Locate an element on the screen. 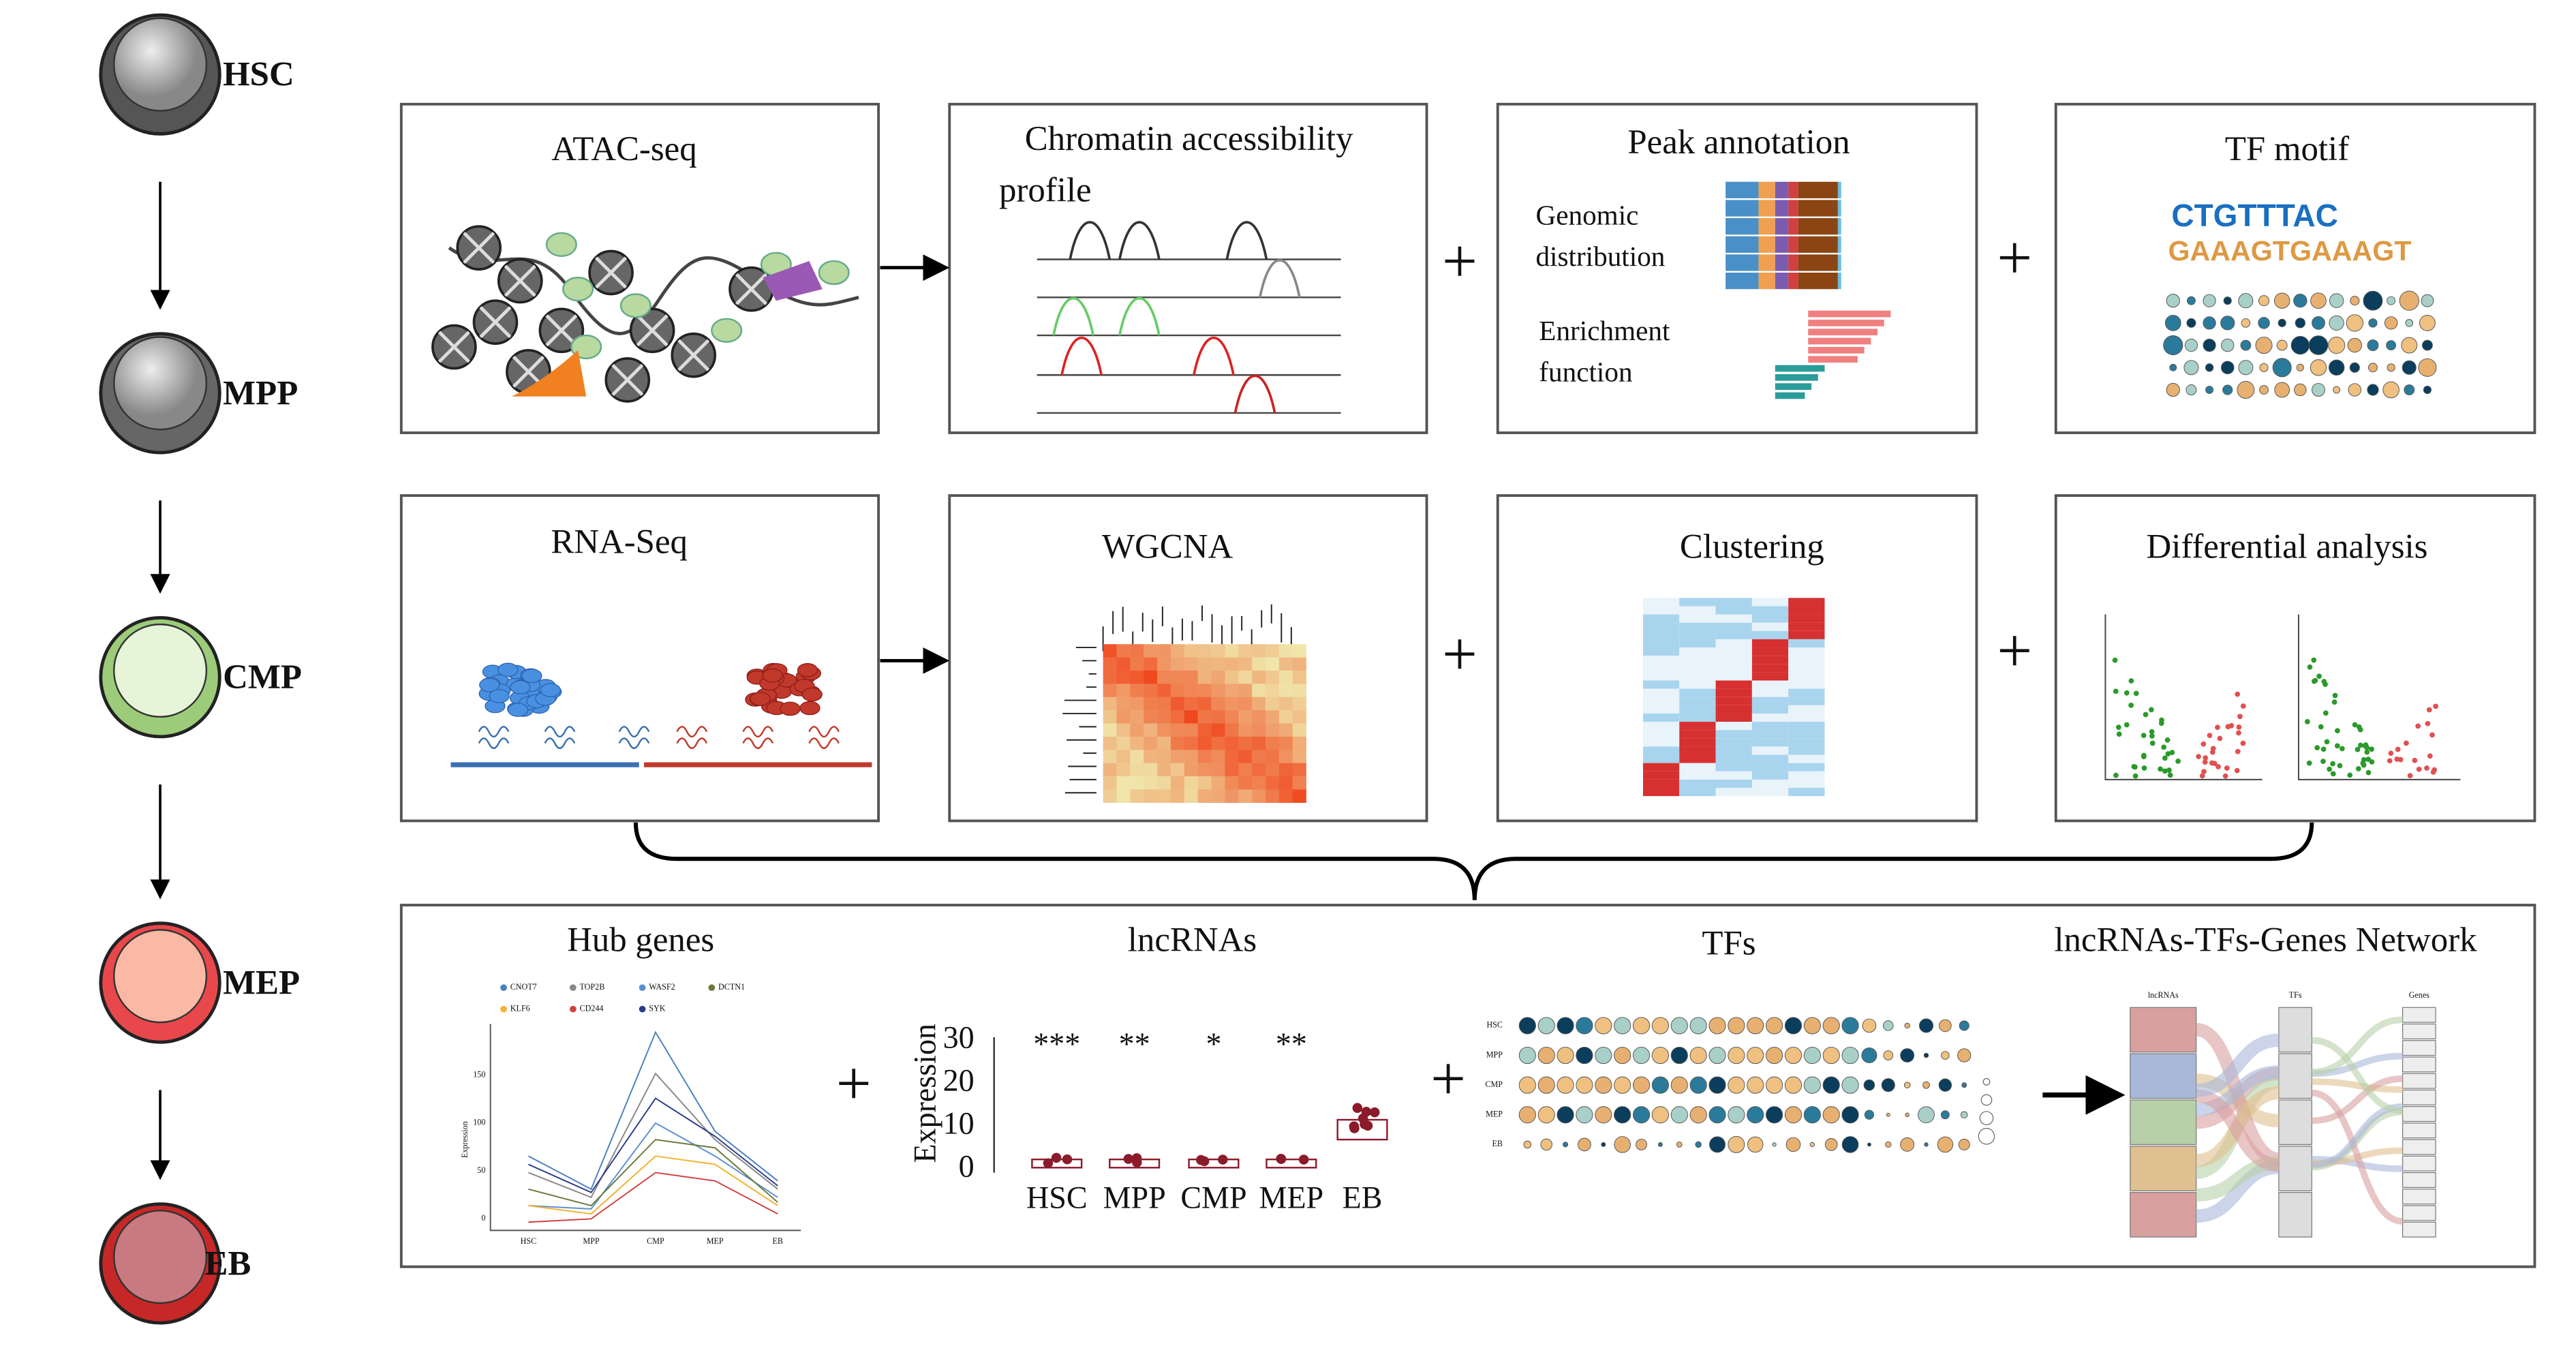  plus-sign: + is located at coordinates (2015, 257).